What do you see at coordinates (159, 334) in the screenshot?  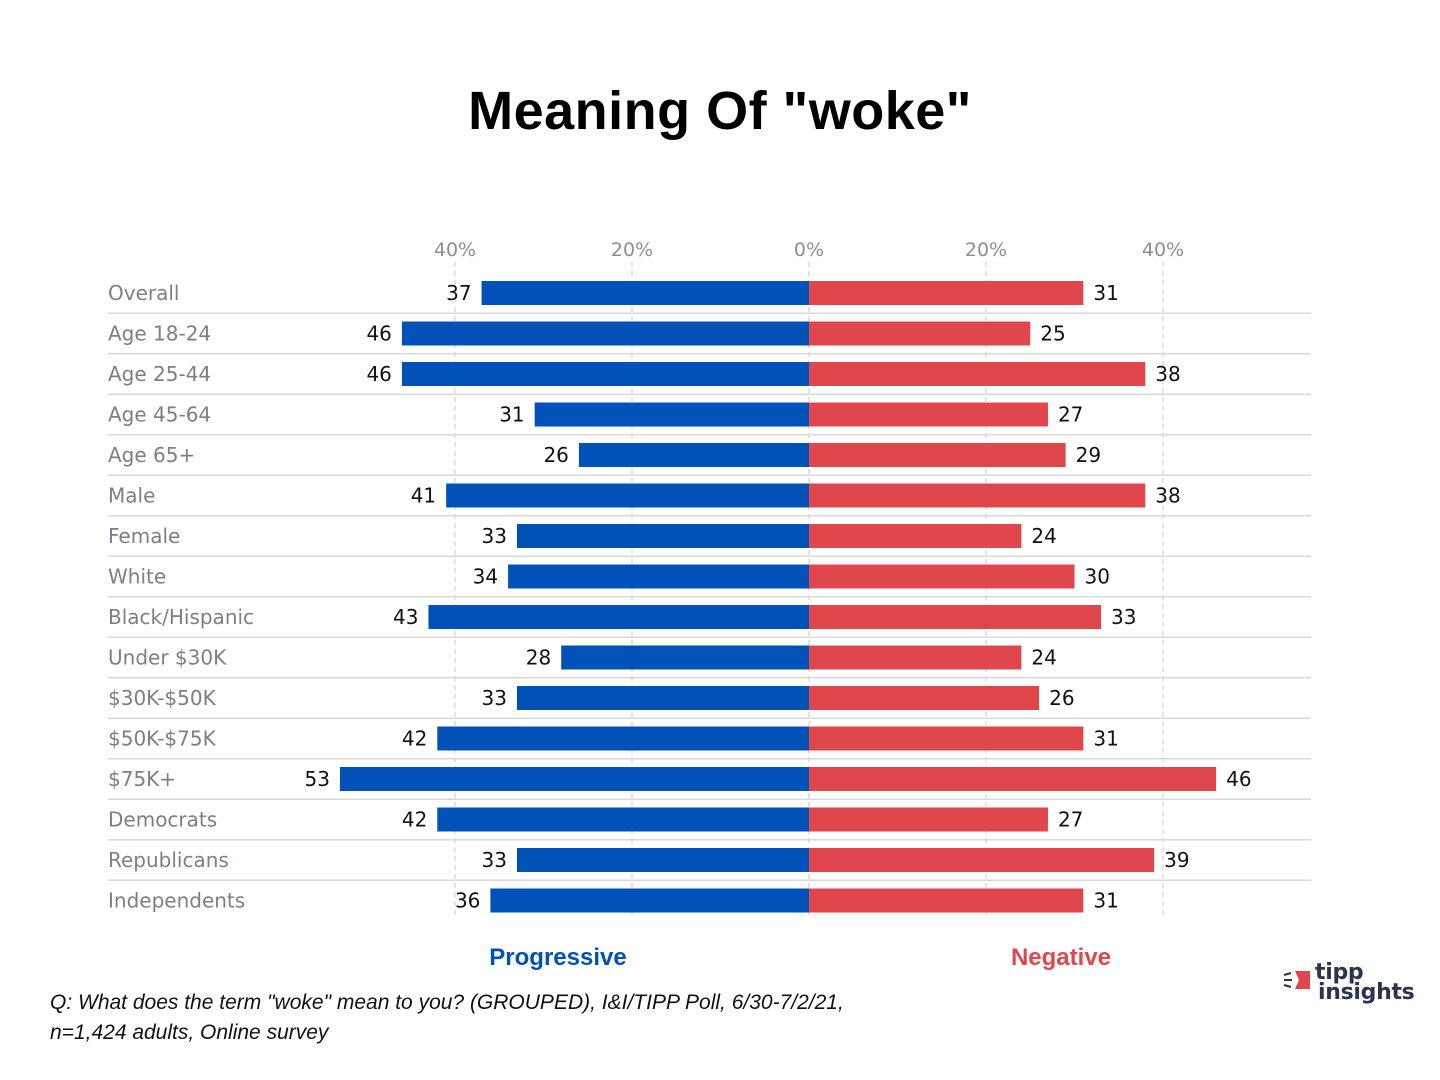 I see `category-label: Age 18-24` at bounding box center [159, 334].